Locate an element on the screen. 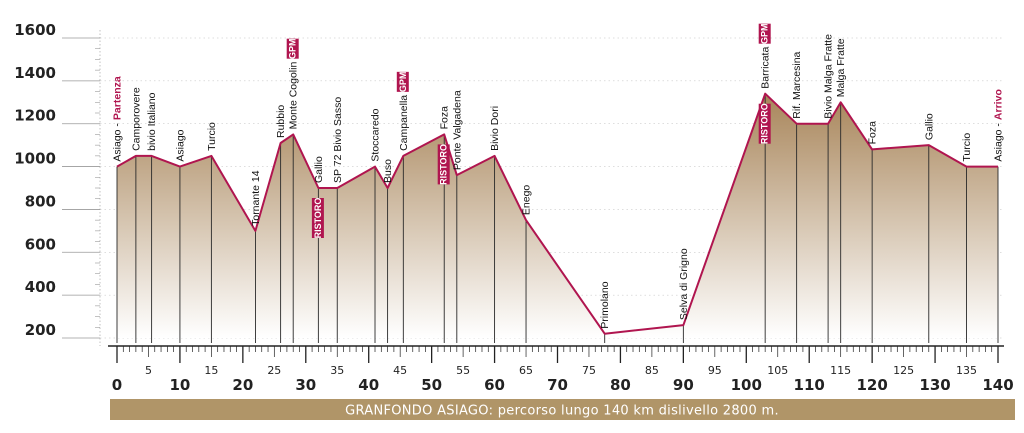  waypoint-name: Buso is located at coordinates (388, 171).